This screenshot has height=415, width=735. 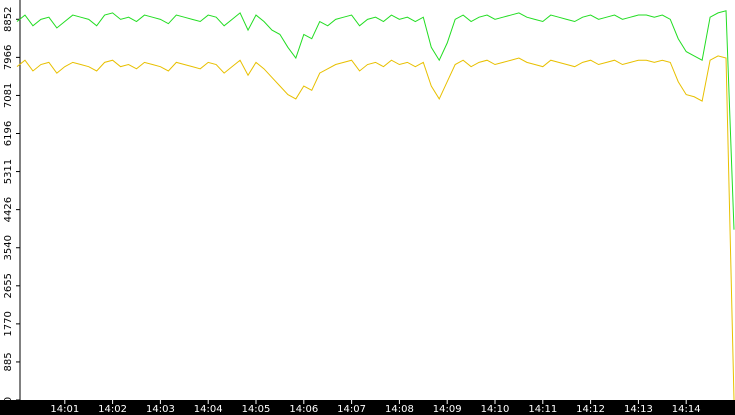 What do you see at coordinates (399, 409) in the screenshot?
I see `x-tick-label: 14:08` at bounding box center [399, 409].